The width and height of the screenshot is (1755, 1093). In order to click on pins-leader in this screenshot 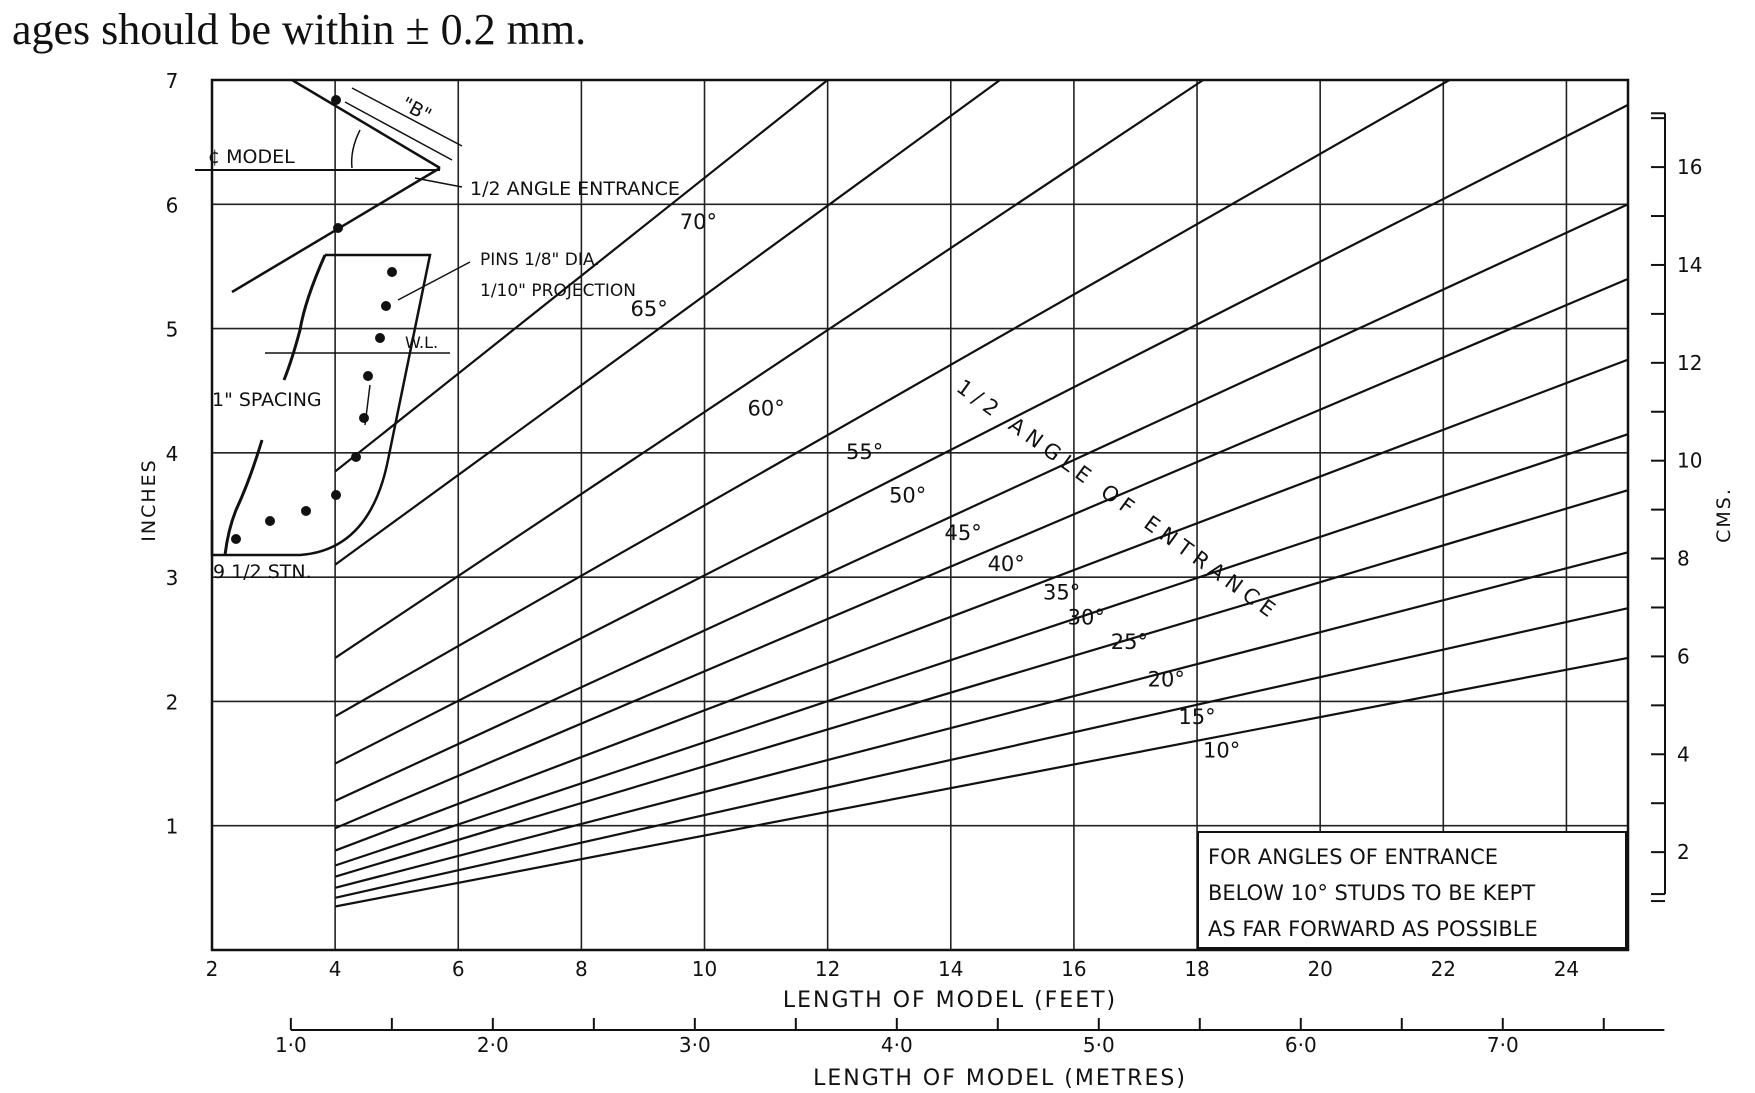, I will do `click(434, 281)`.